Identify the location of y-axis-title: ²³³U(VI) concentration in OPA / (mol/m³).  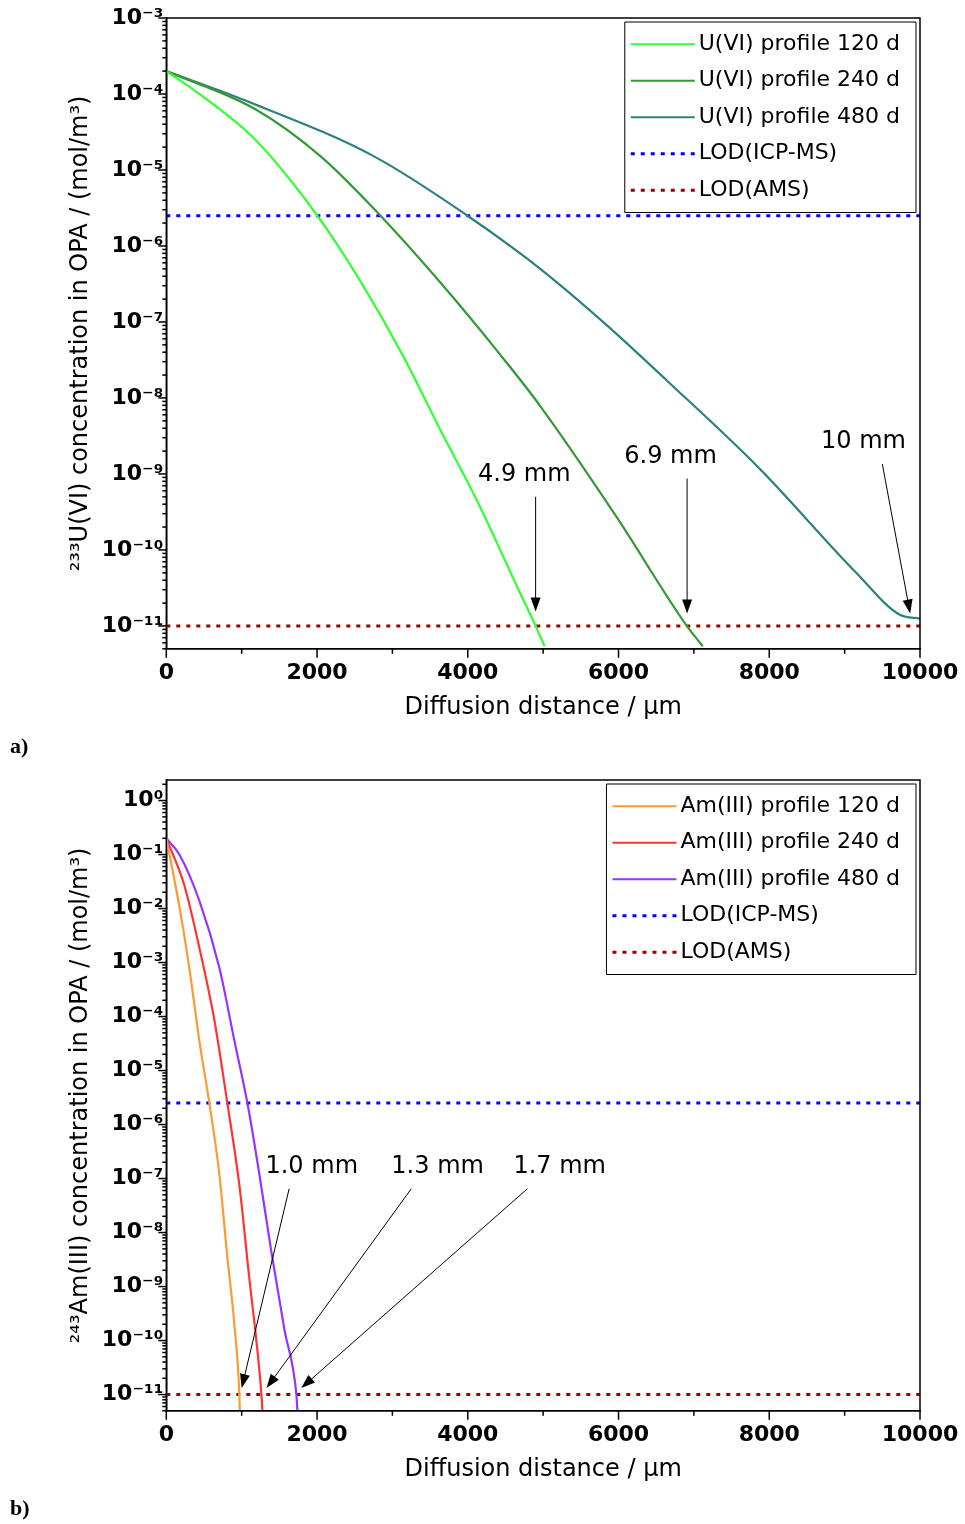
(78, 333).